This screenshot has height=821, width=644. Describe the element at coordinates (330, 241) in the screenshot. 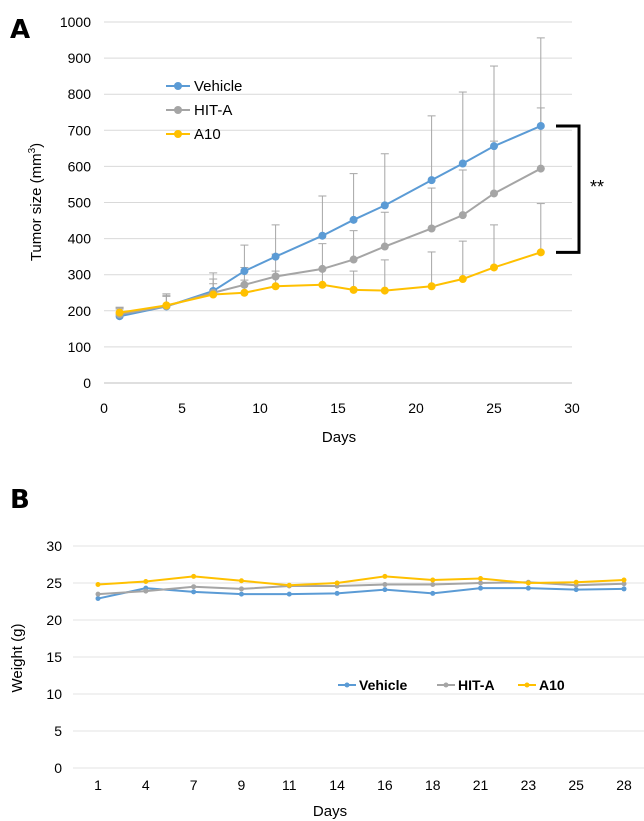

I see `a-line-hit-a` at that location.